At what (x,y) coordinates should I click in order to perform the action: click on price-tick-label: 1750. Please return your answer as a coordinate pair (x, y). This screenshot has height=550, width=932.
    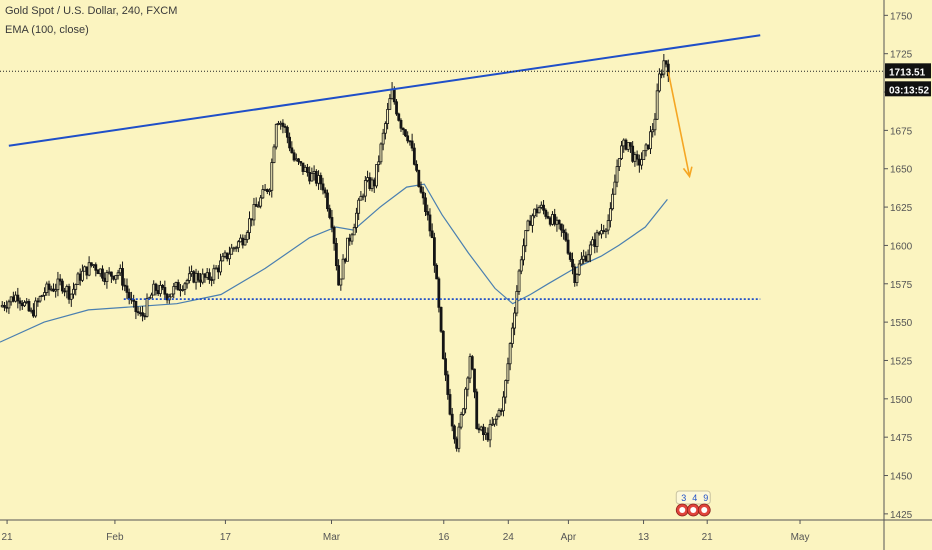
    Looking at the image, I should click on (901, 16).